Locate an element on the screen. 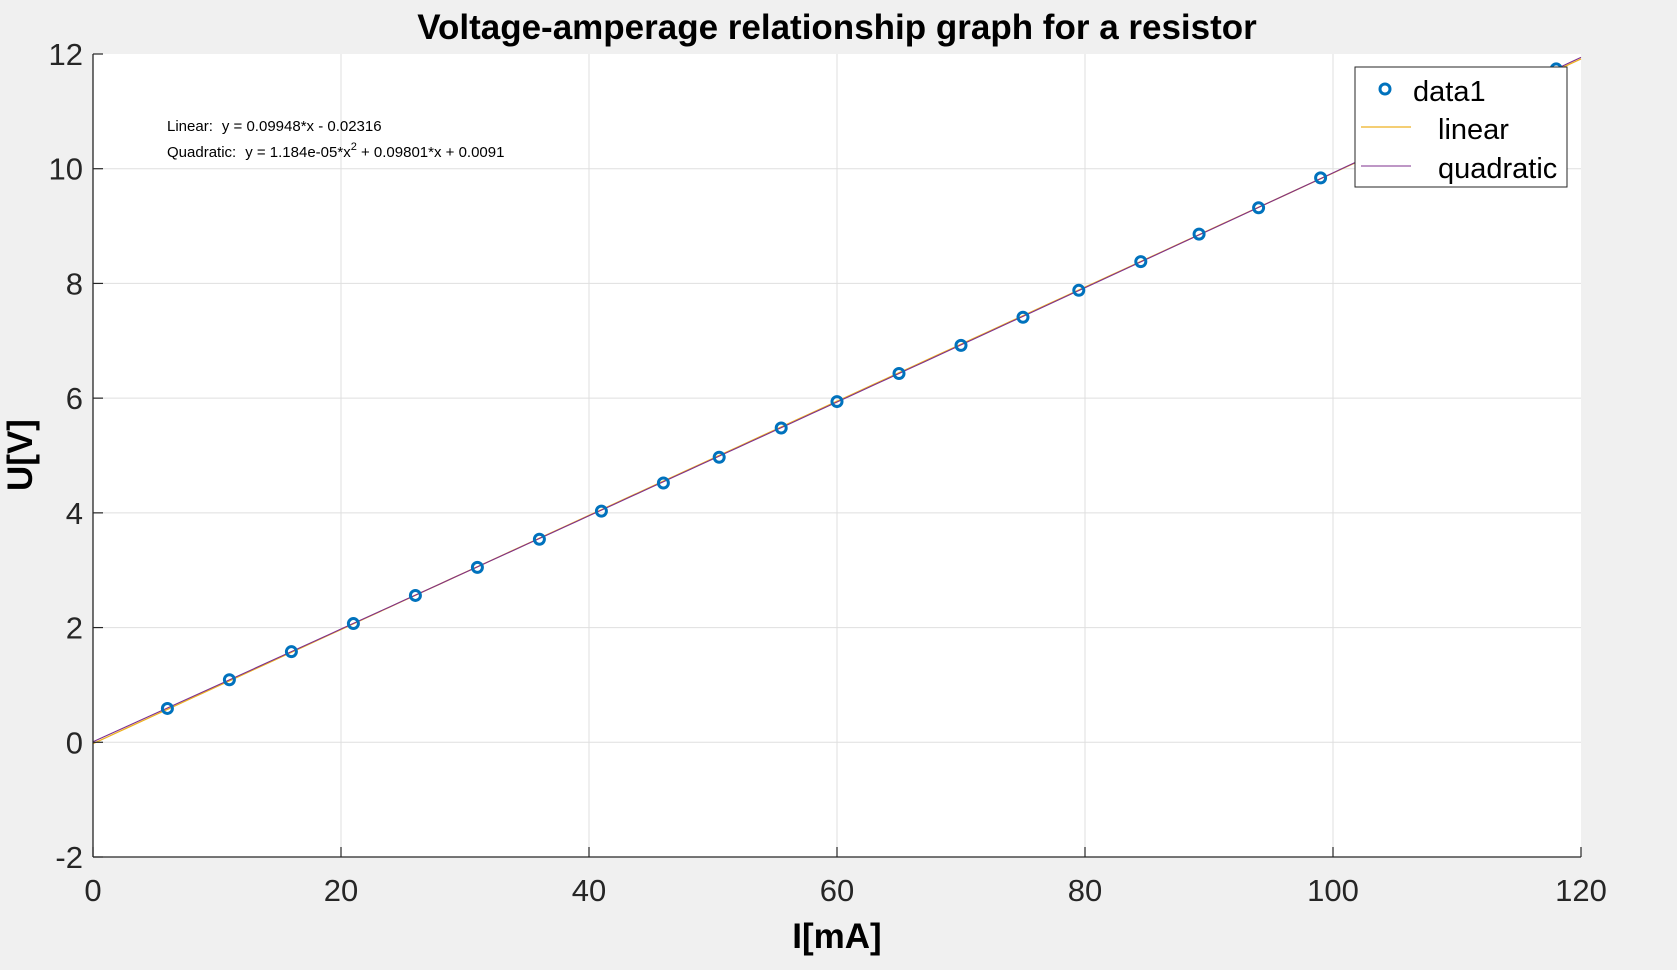 The height and width of the screenshot is (970, 1677). y-tick-labels: -2 0 2 4 6 8 10 12 is located at coordinates (66, 456).